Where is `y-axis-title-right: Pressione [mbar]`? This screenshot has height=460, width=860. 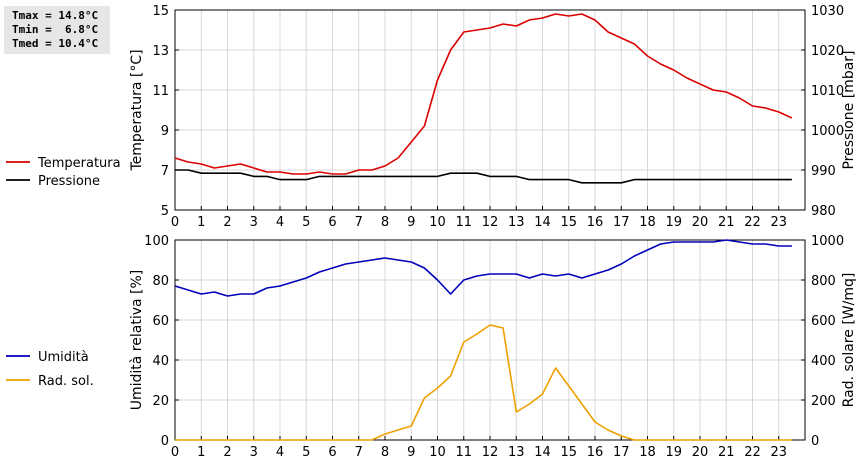
y-axis-title-right: Pressione [mbar] is located at coordinates (849, 109).